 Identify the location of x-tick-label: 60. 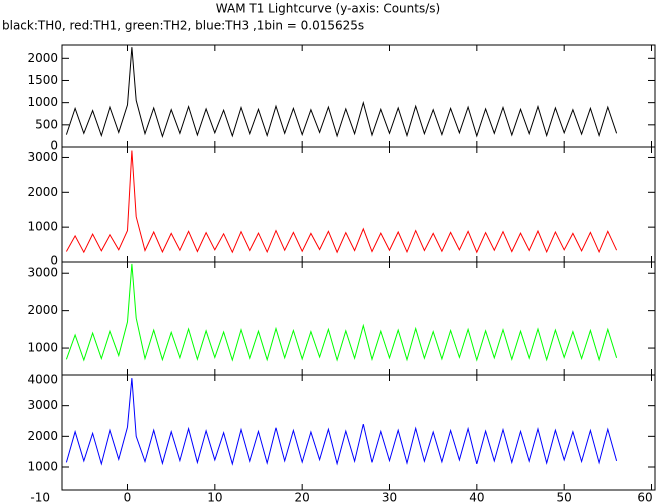
(644, 497).